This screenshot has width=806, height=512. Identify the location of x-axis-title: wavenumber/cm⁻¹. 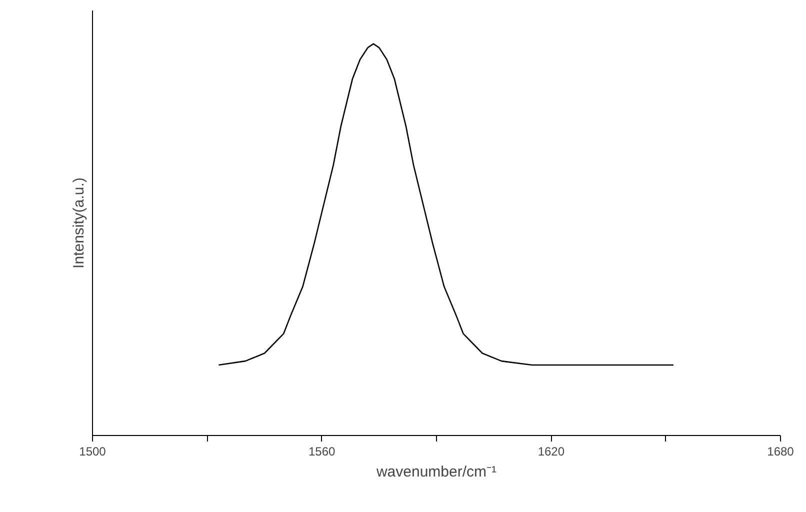
(436, 472).